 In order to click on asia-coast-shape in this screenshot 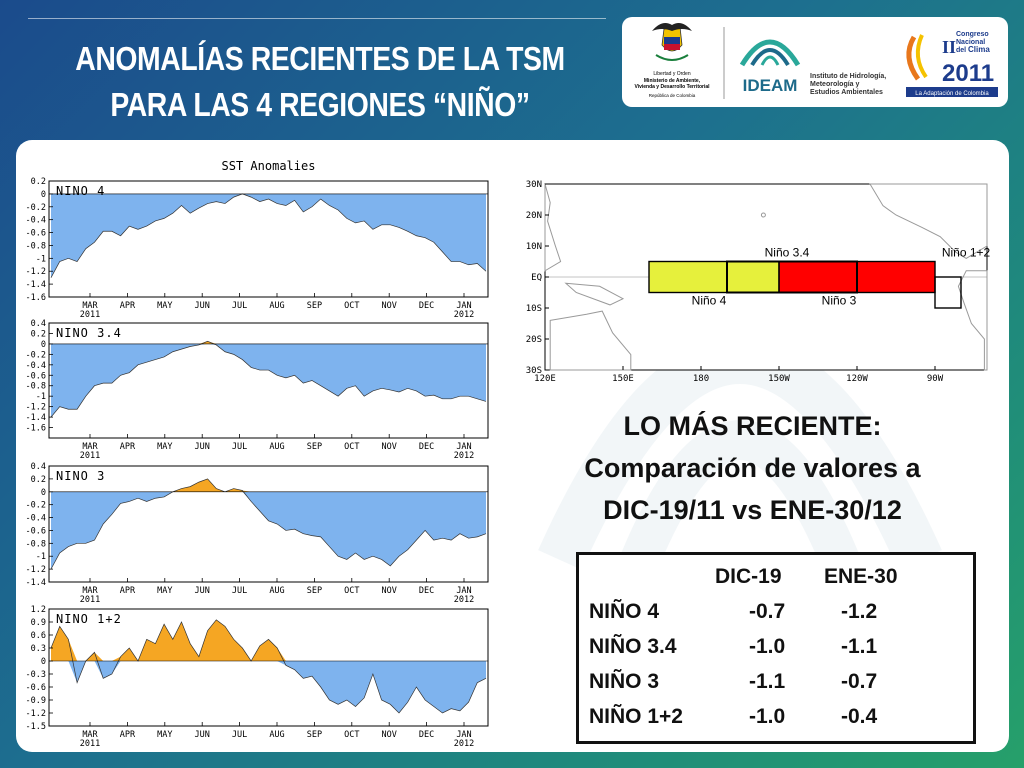, I will do `click(553, 227)`.